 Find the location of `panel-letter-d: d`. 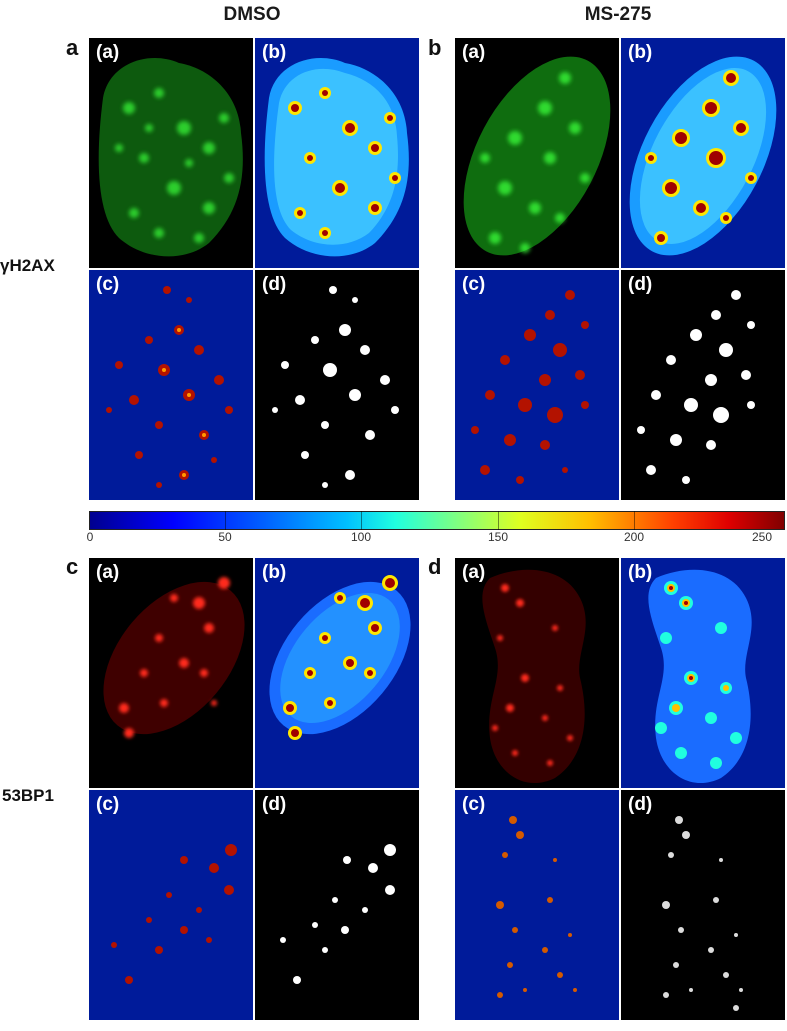

panel-letter-d: d is located at coordinates (435, 566).